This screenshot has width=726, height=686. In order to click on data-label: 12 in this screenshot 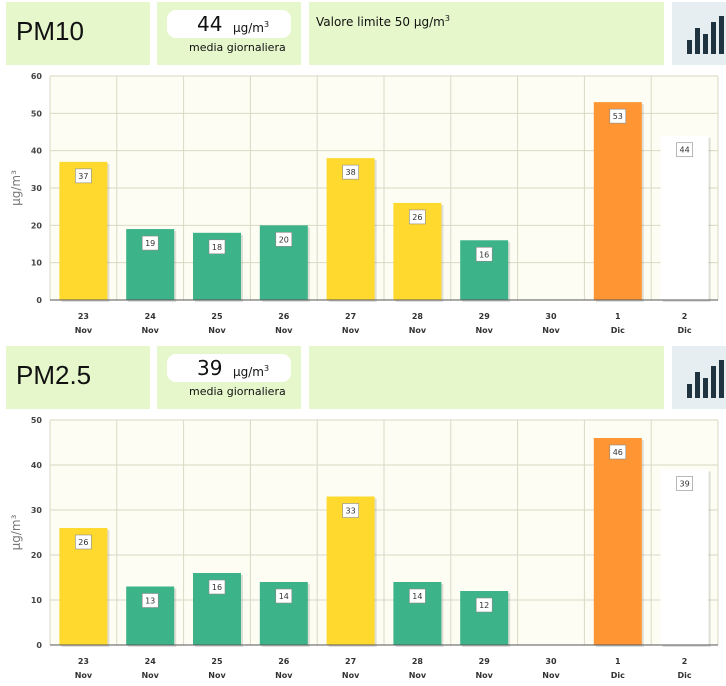, I will do `click(484, 605)`.